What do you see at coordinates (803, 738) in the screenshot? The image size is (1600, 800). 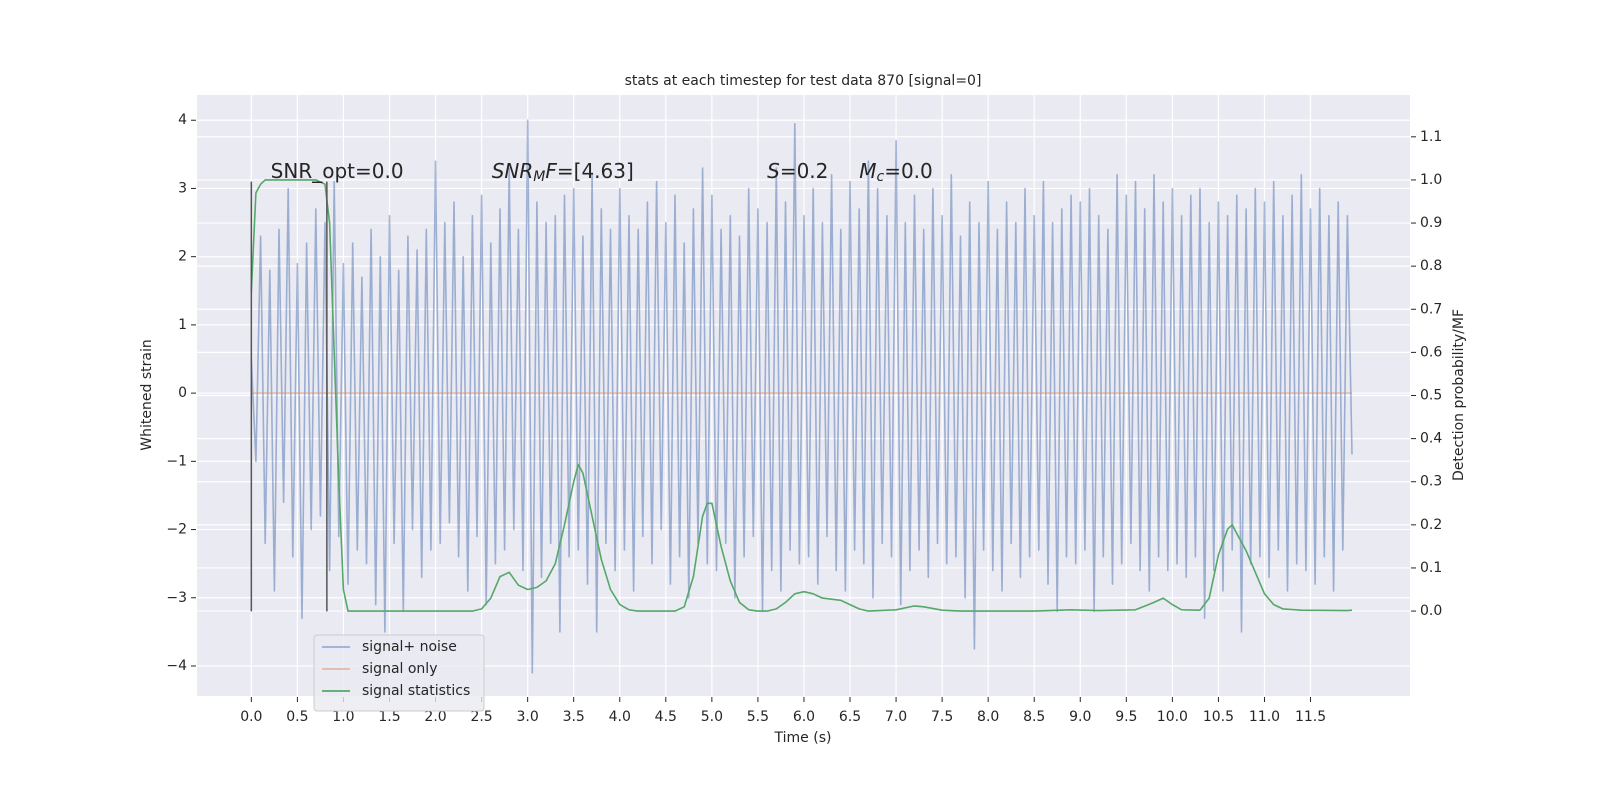 I see `x-axis-label: Time (s)` at bounding box center [803, 738].